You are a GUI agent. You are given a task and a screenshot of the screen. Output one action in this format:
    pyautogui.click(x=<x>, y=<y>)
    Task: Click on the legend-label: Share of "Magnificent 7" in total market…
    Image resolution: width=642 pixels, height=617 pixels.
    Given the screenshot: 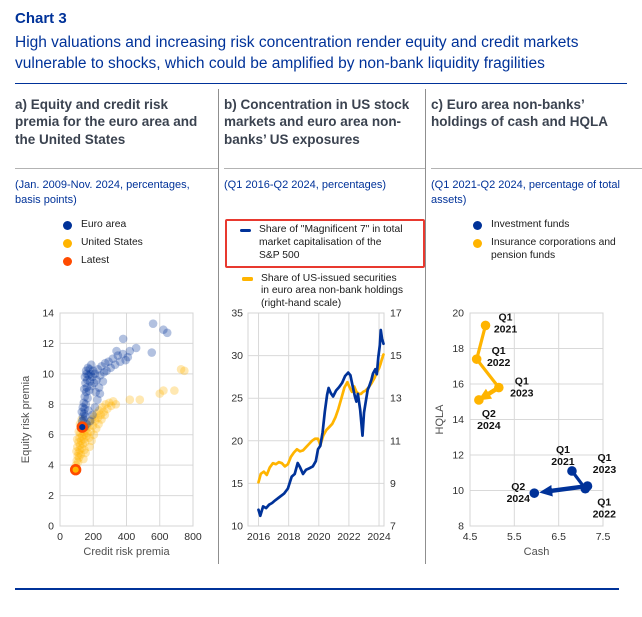 What is the action you would take?
    pyautogui.click(x=331, y=242)
    